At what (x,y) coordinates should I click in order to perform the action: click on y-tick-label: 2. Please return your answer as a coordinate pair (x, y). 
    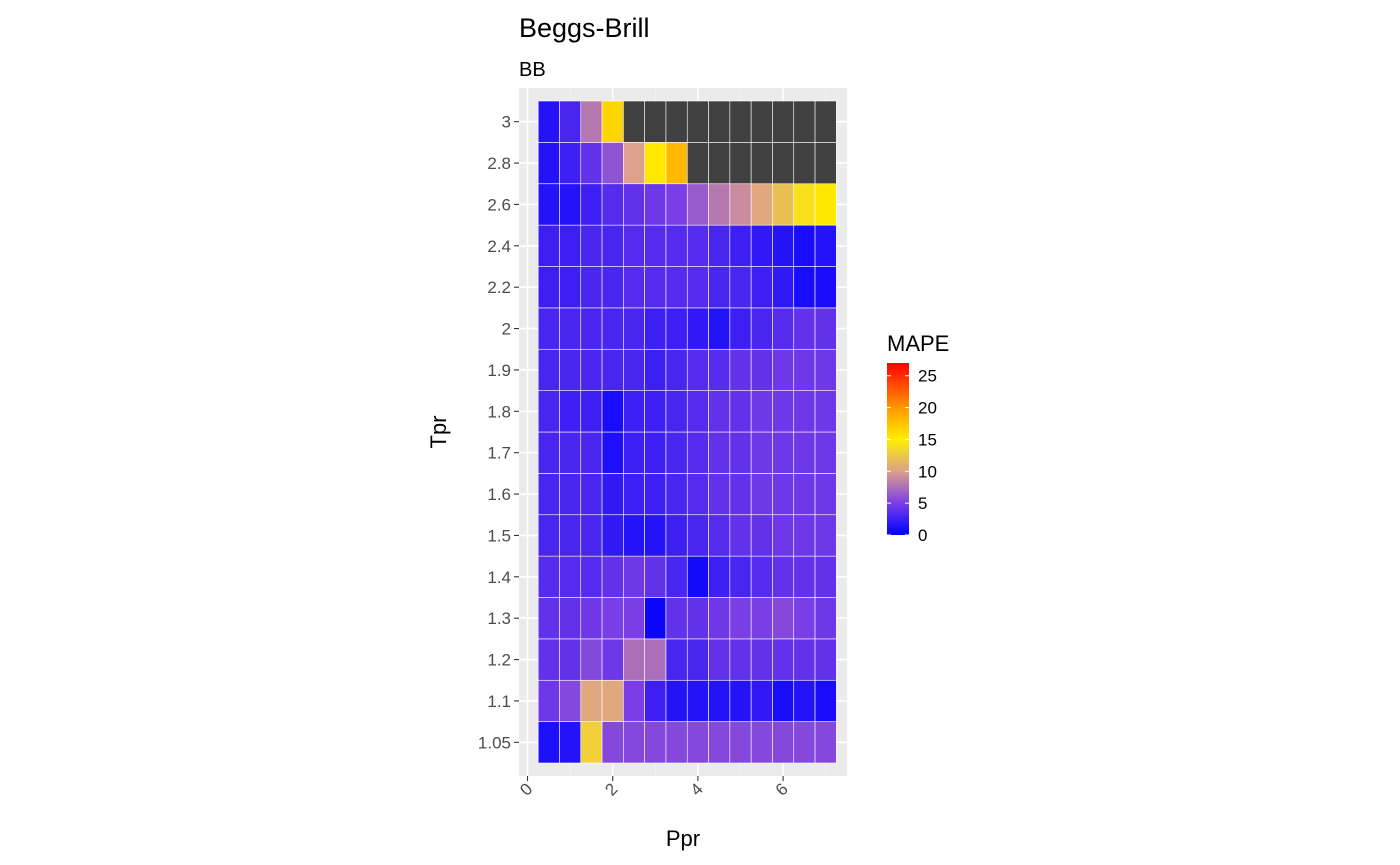
    Looking at the image, I should click on (506, 329).